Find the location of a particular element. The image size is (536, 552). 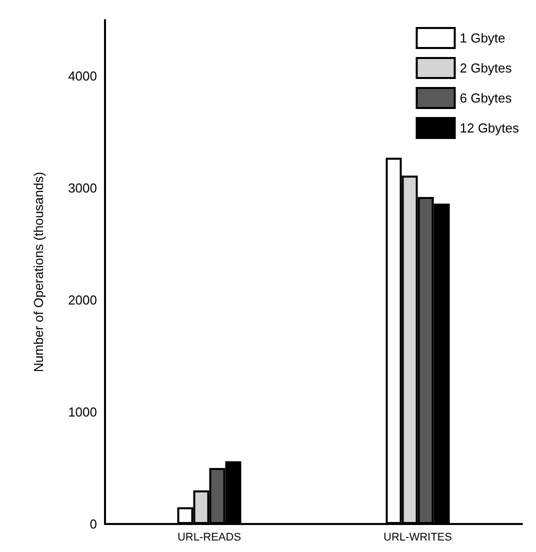

legend-label: 12 Gbytes is located at coordinates (490, 128).